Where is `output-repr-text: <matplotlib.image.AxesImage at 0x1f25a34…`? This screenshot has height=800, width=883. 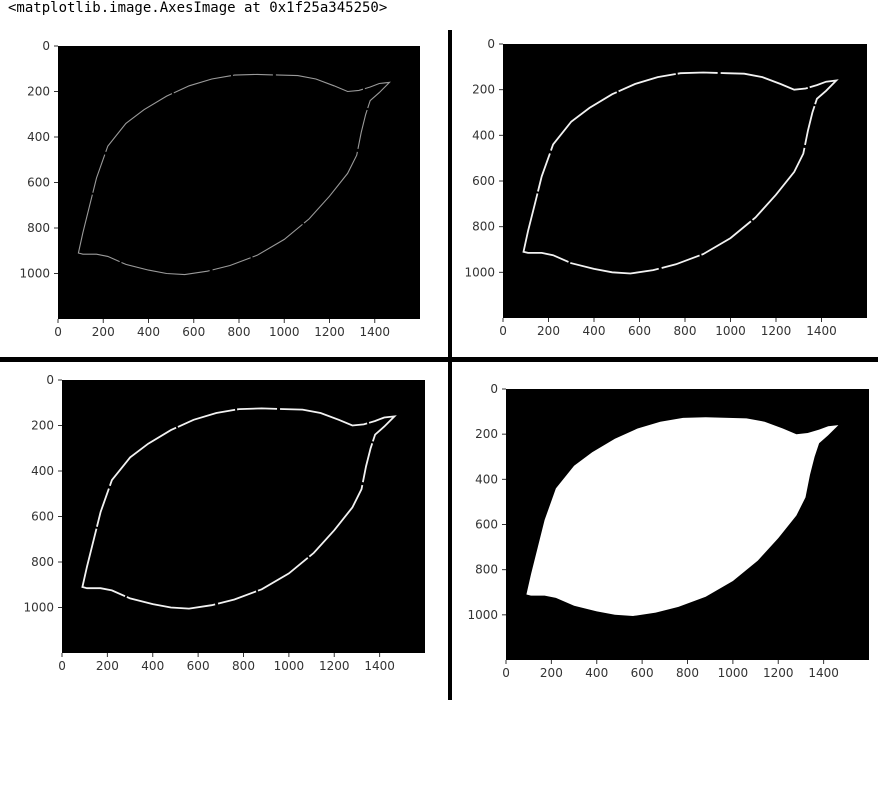 output-repr-text: <matplotlib.image.AxesImage at 0x1f25a34… is located at coordinates (198, 8).